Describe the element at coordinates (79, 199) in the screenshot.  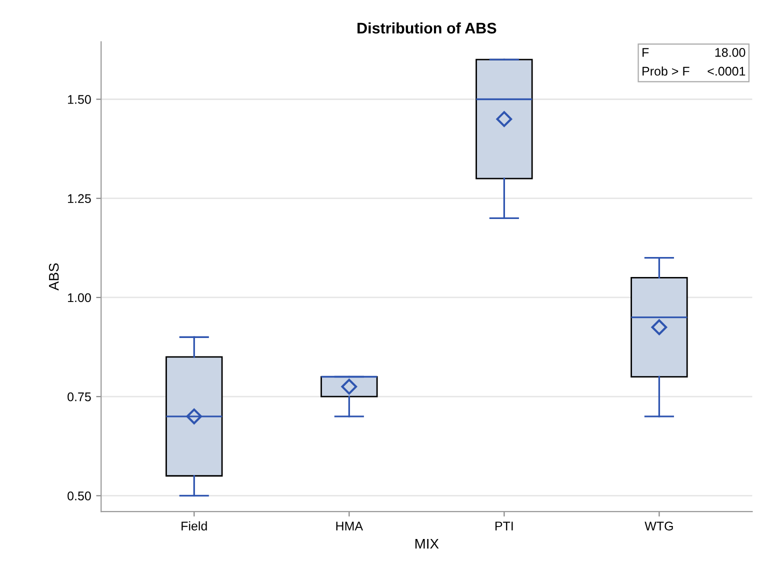
I see `y-tick-label: 1.25` at that location.